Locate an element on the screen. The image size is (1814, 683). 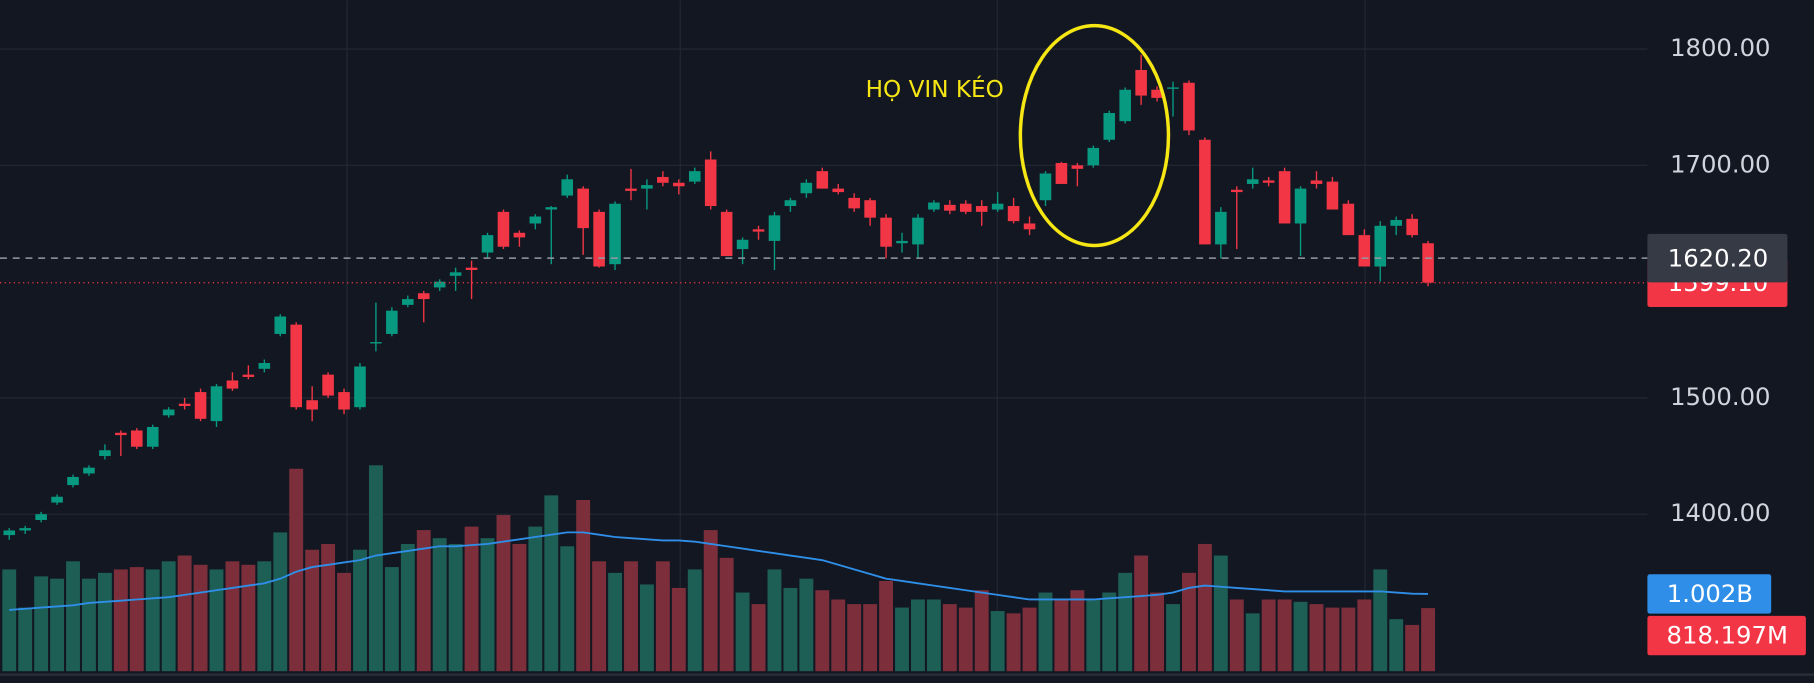
y-tick-label: 1400.00 is located at coordinates (1720, 512).